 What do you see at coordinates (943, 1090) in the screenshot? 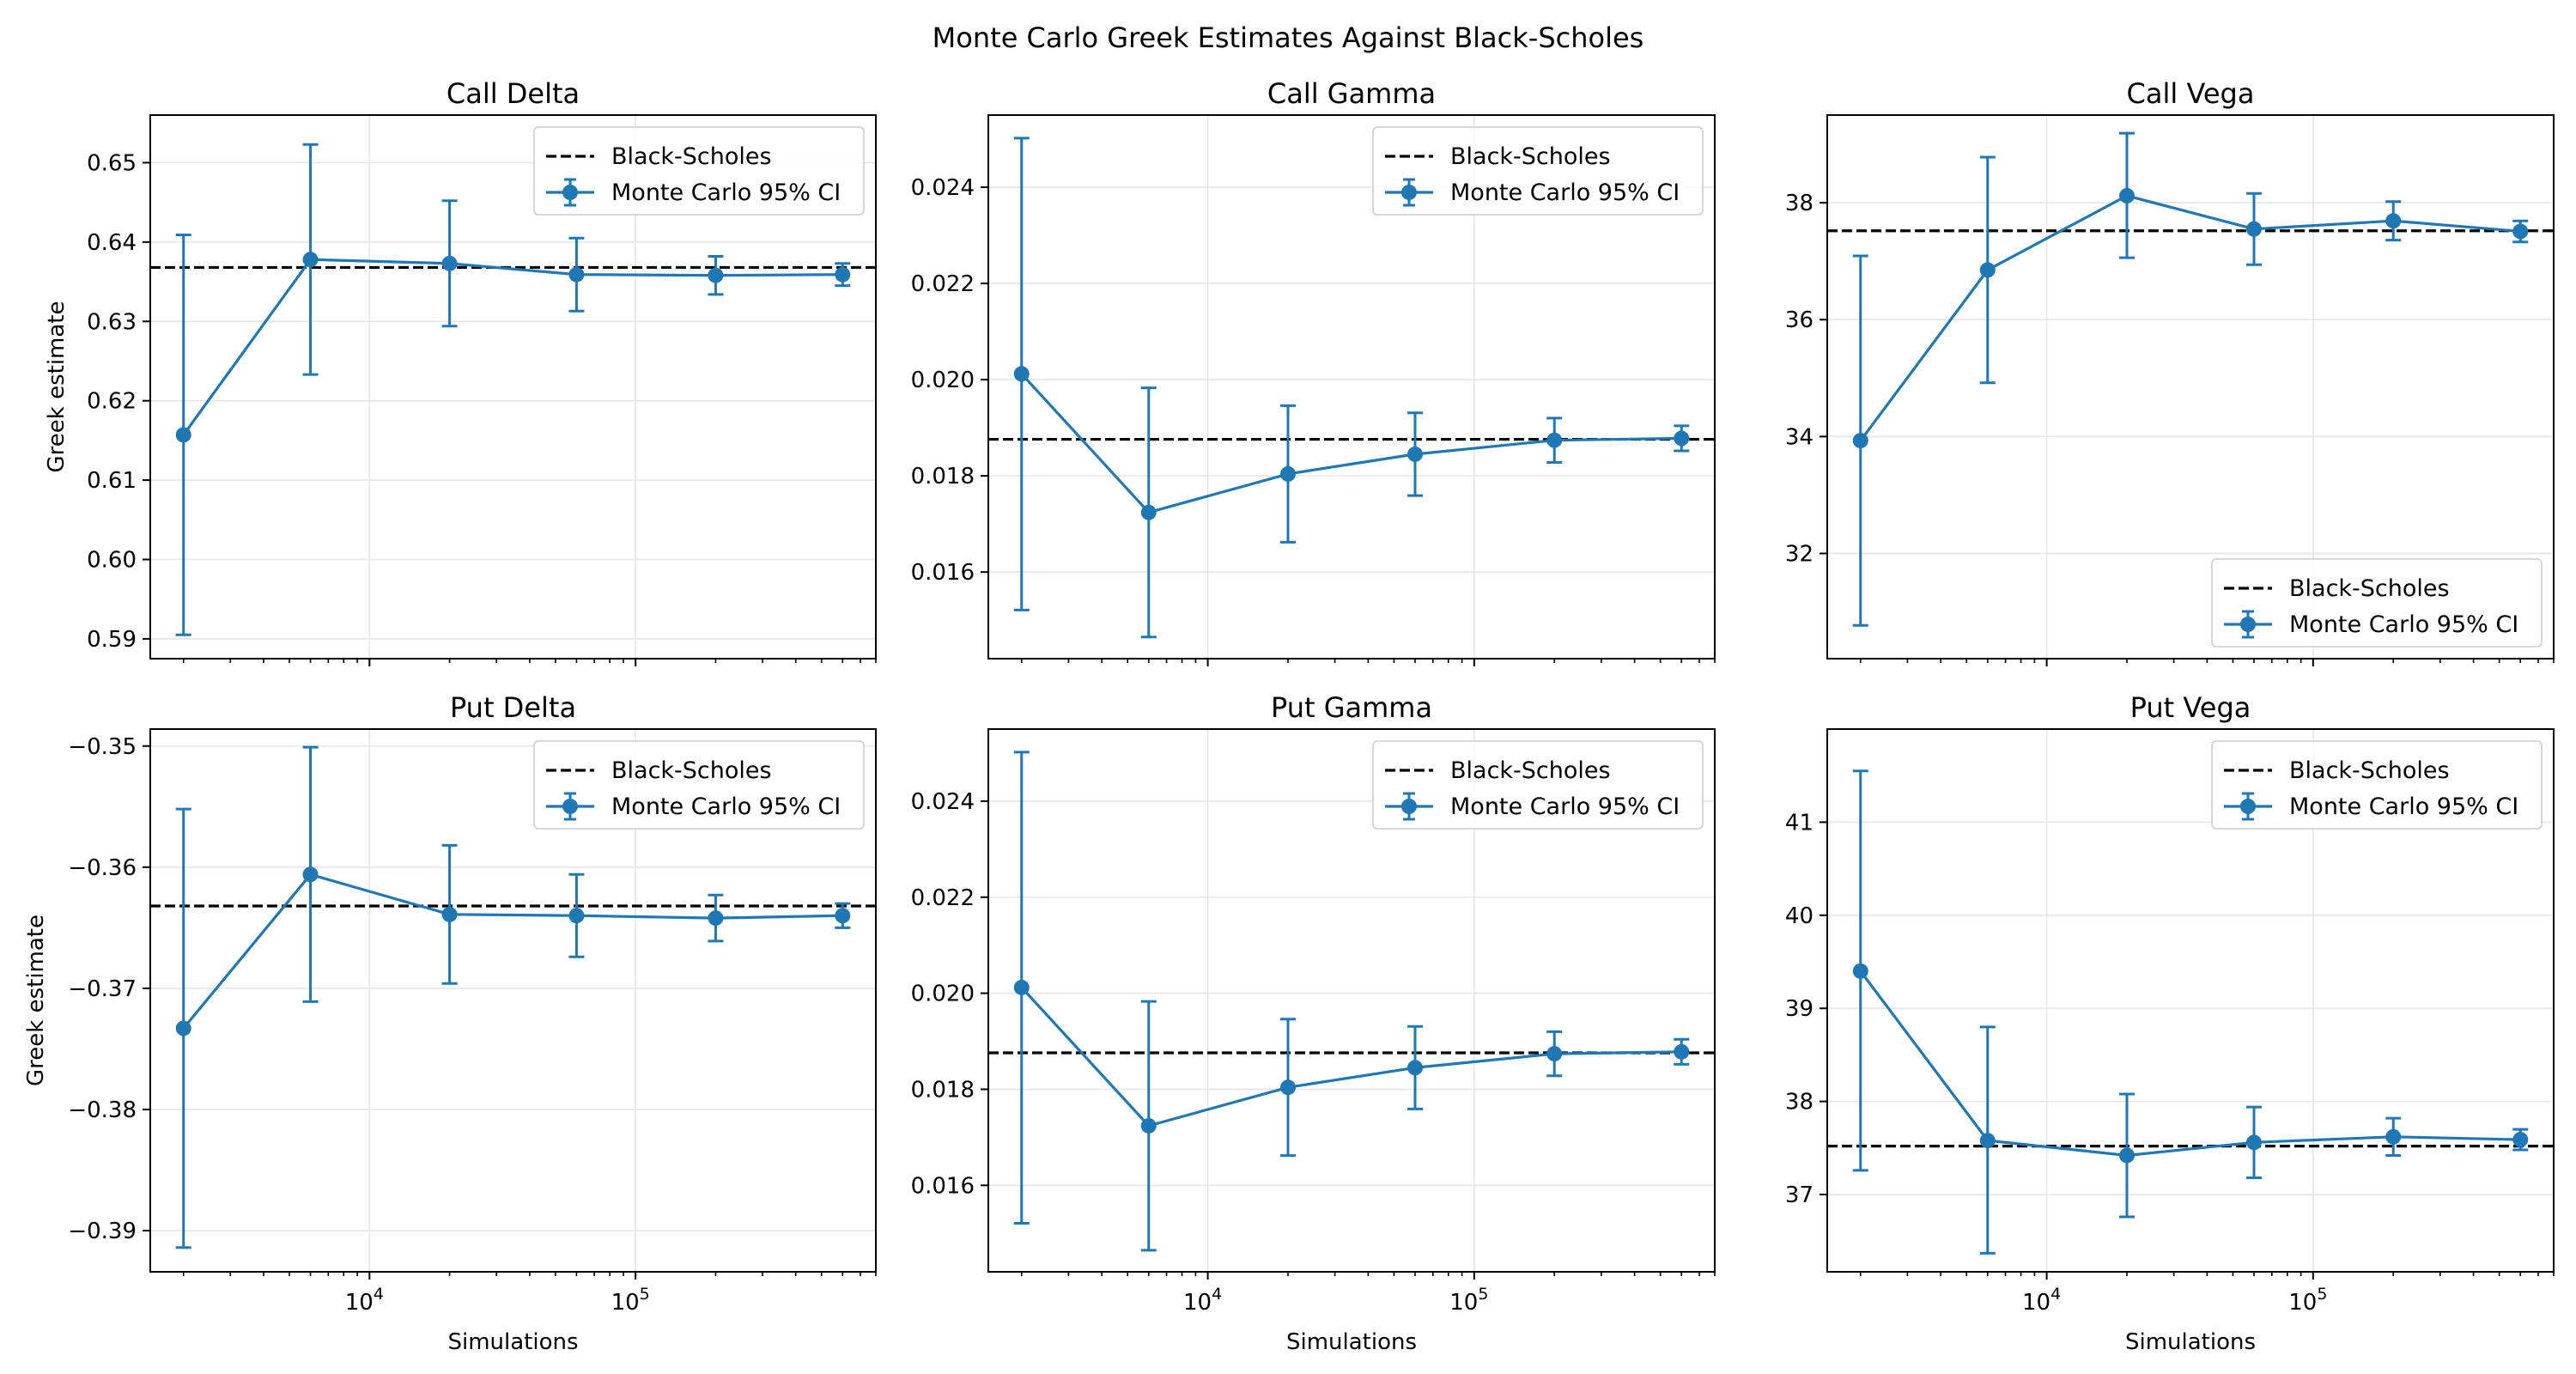
I see `y-tick-label: 0.018` at bounding box center [943, 1090].